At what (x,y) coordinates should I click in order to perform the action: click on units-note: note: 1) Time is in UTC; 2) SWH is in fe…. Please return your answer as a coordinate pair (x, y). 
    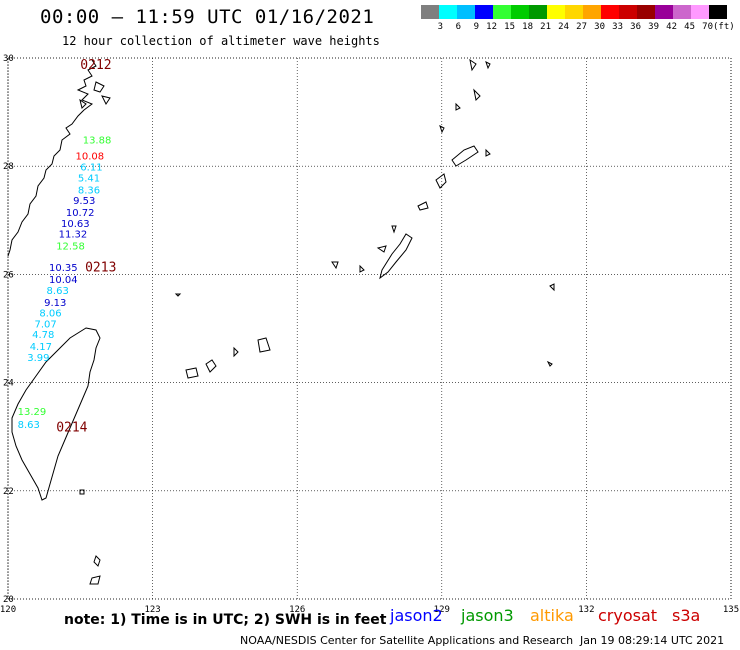
    Looking at the image, I should click on (225, 620).